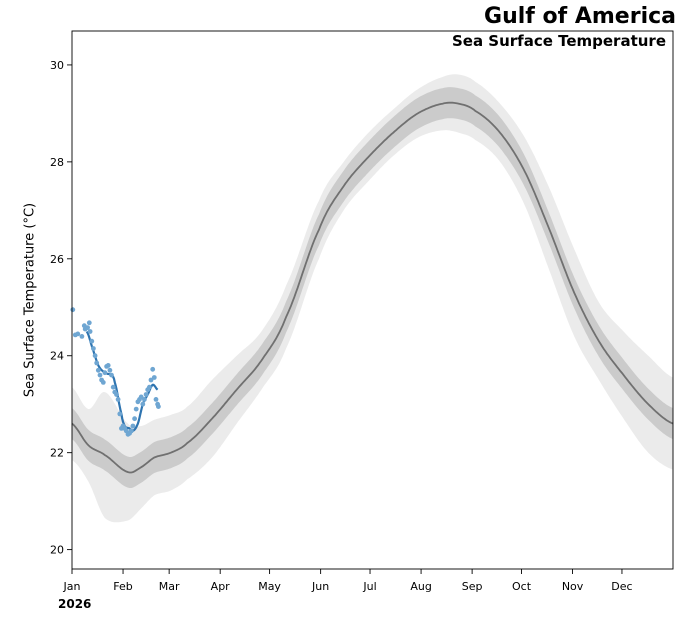 The height and width of the screenshot is (618, 690). What do you see at coordinates (57, 453) in the screenshot?
I see `y-tick-label: 22` at bounding box center [57, 453].